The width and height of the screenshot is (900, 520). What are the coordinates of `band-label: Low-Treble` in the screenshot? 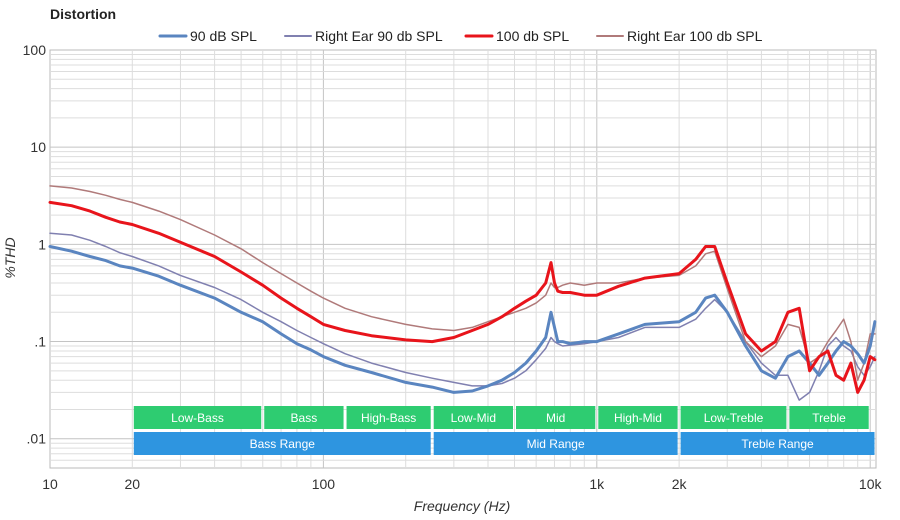 It's located at (734, 418).